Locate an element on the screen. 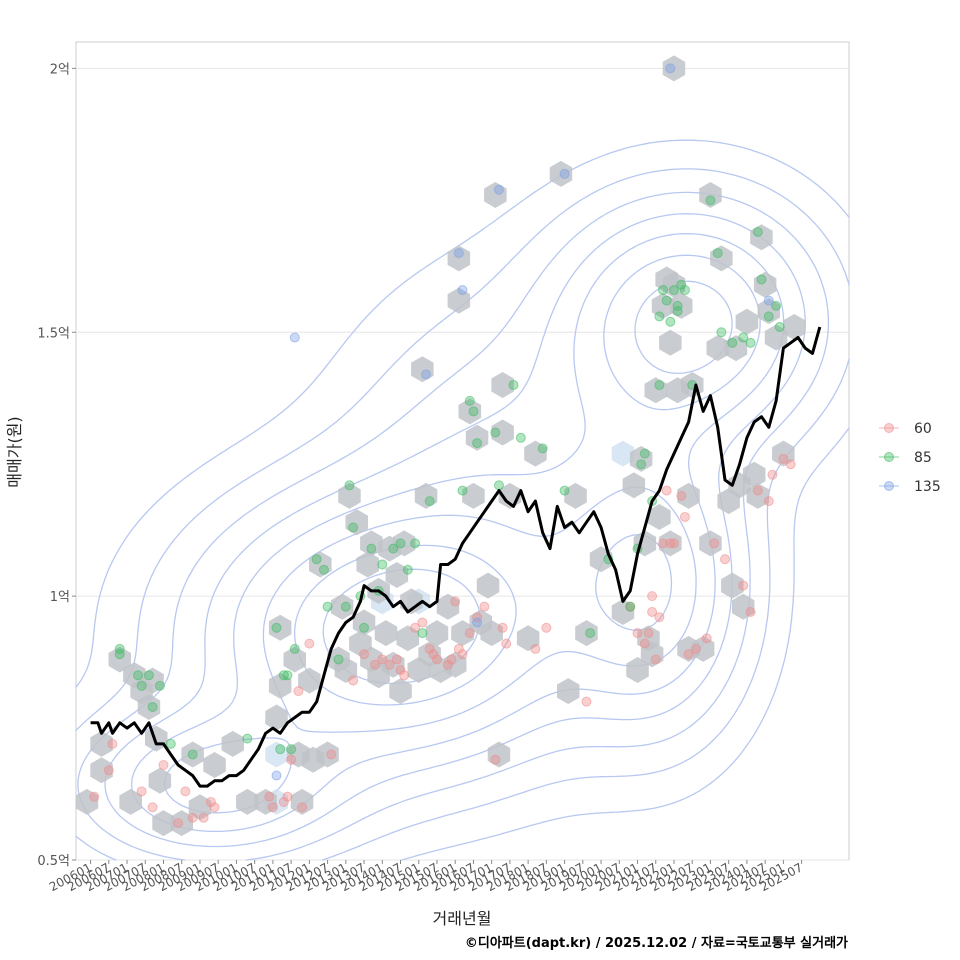 This screenshot has height=960, width=960. x-axis-title: 거래년월 is located at coordinates (462, 918).